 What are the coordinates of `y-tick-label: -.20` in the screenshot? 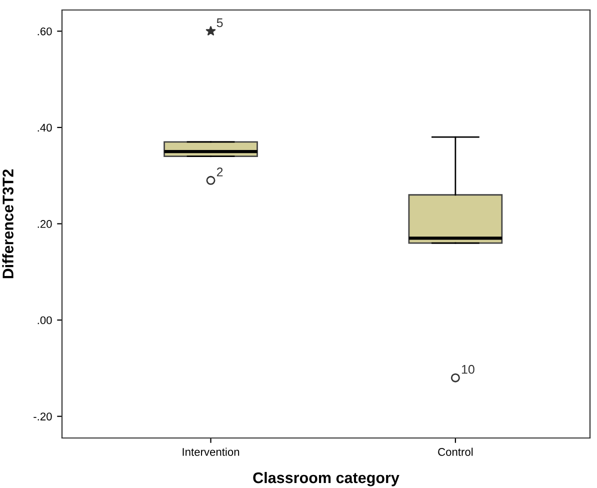 It's located at (43, 416).